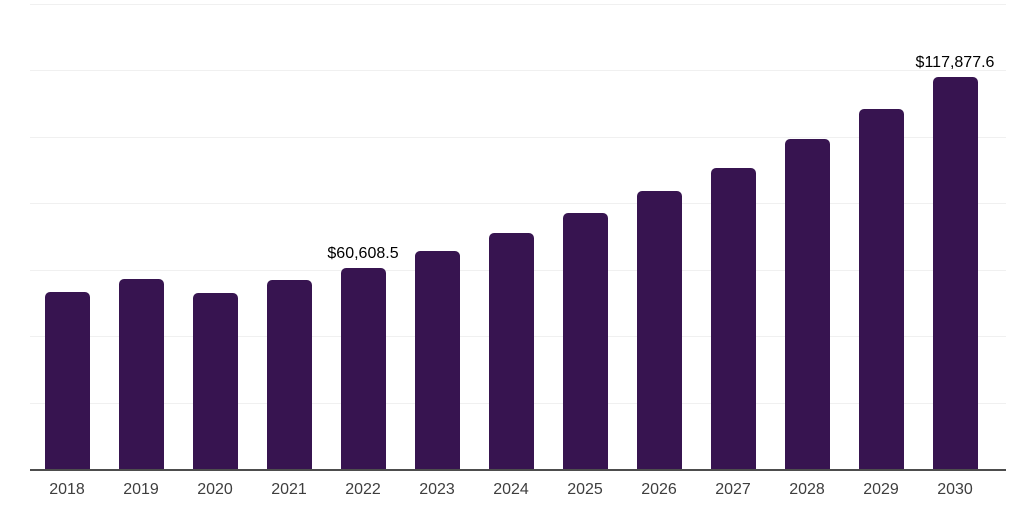  Describe the element at coordinates (585, 489) in the screenshot. I see `x-tick-label-2025: 2025` at that location.